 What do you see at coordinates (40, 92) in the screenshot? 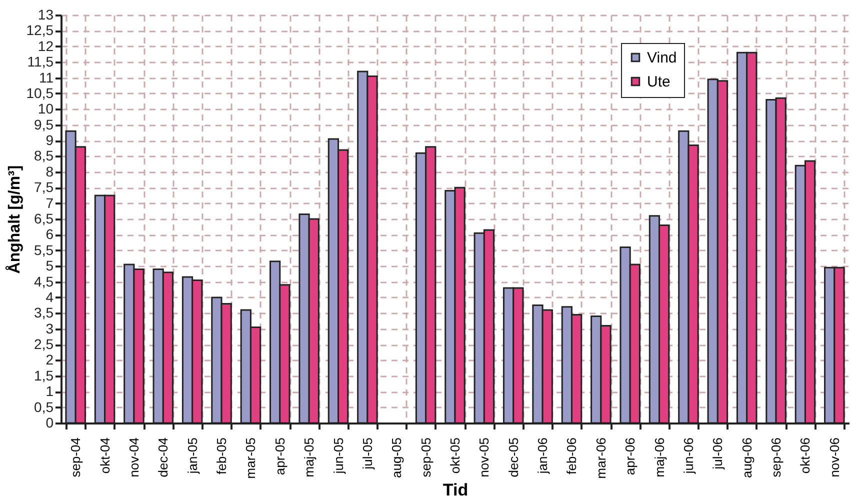
I see `y-tick-label: 10,5` at bounding box center [40, 92].